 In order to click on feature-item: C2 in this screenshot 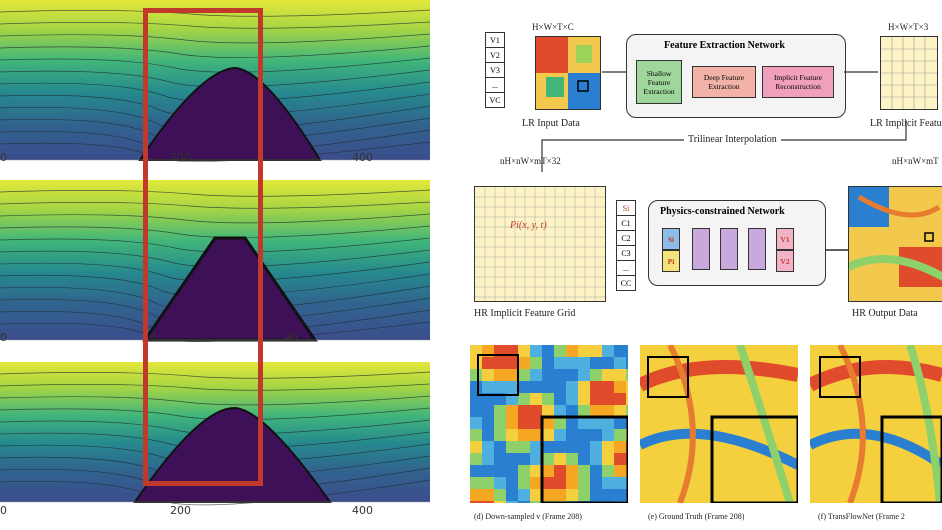, I will do `click(626, 238)`.